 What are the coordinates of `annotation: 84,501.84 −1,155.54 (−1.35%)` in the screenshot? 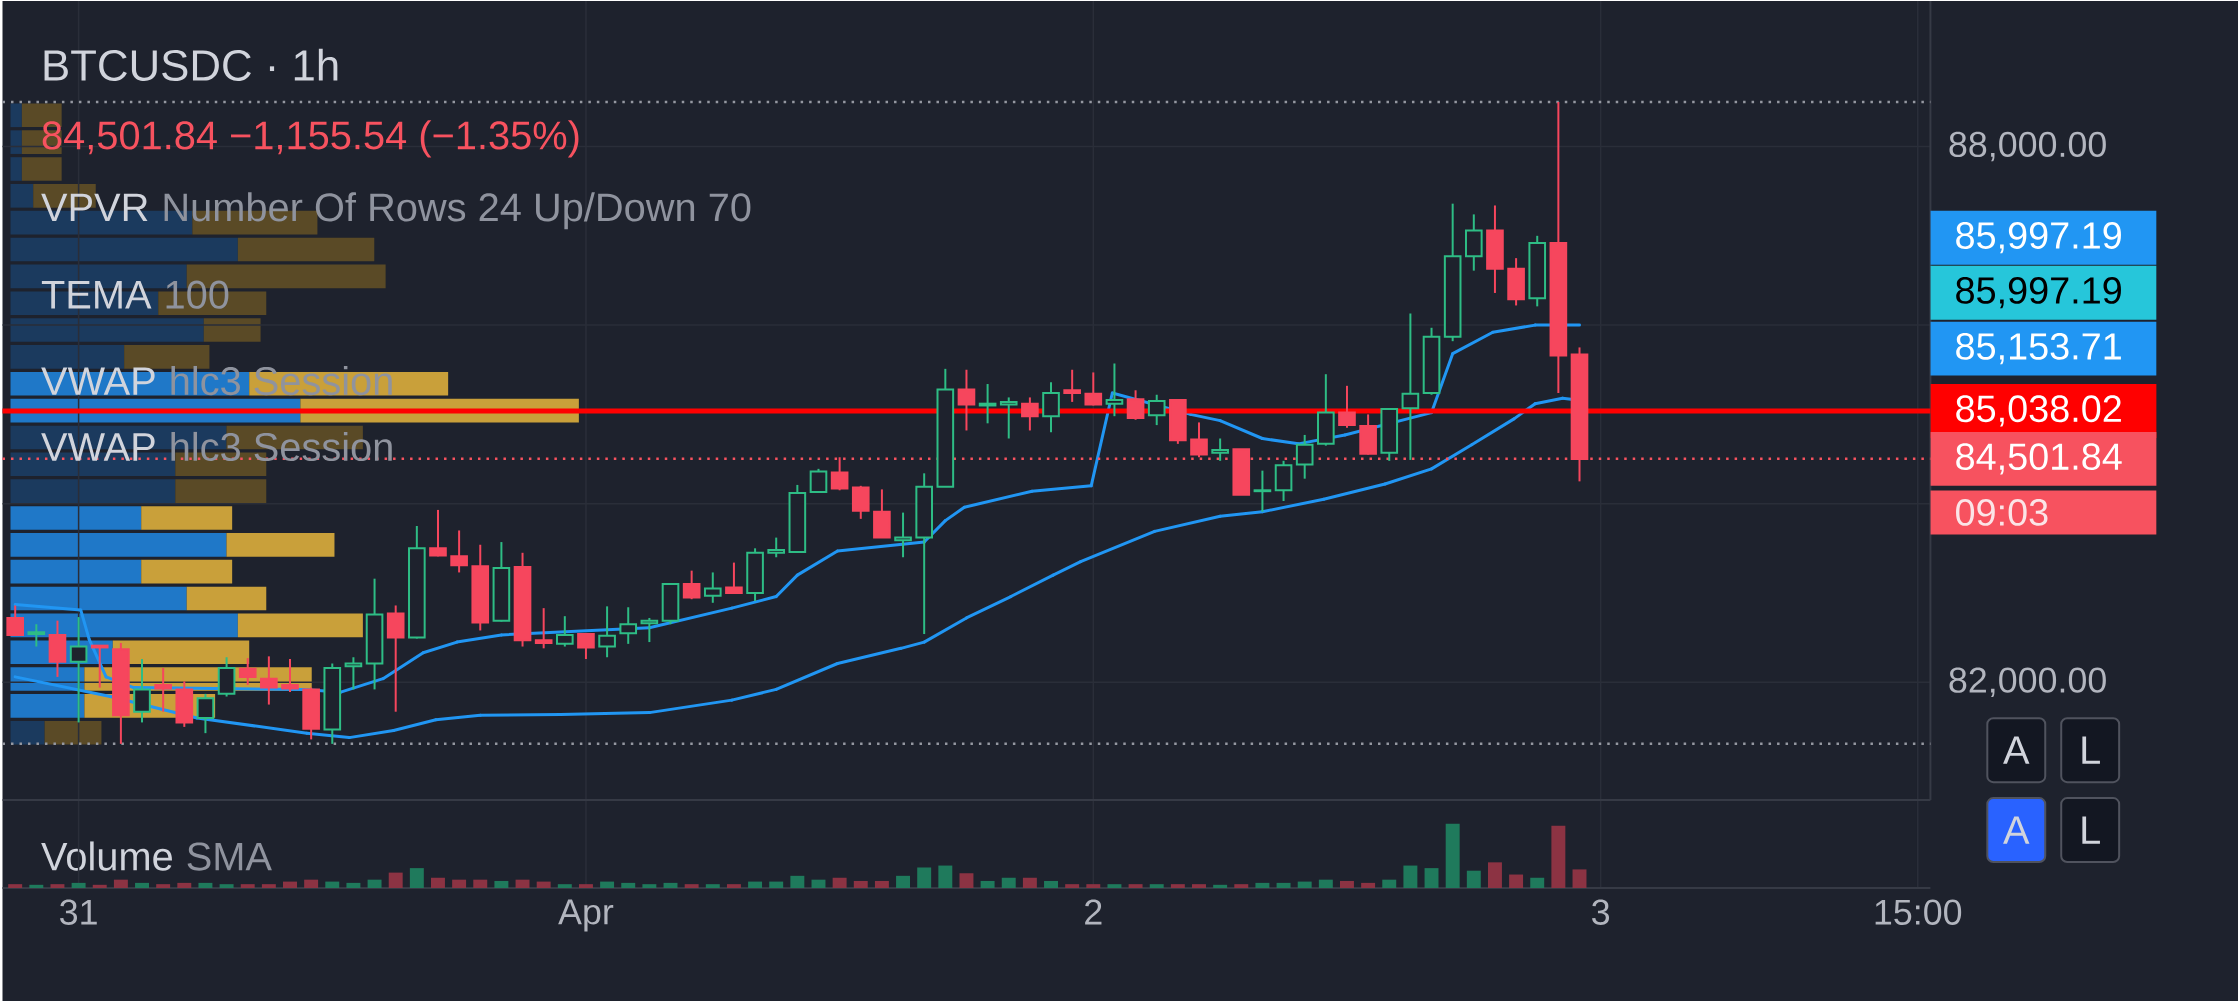 It's located at (310, 139).